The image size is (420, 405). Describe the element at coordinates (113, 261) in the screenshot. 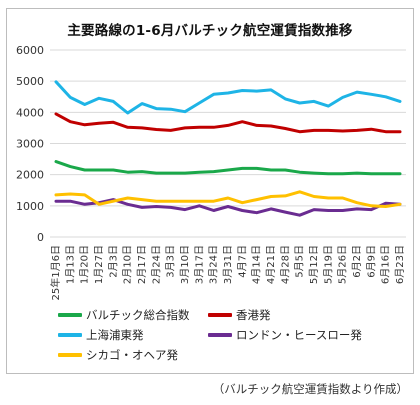

I see `x-tick-label: 2月3日` at that location.